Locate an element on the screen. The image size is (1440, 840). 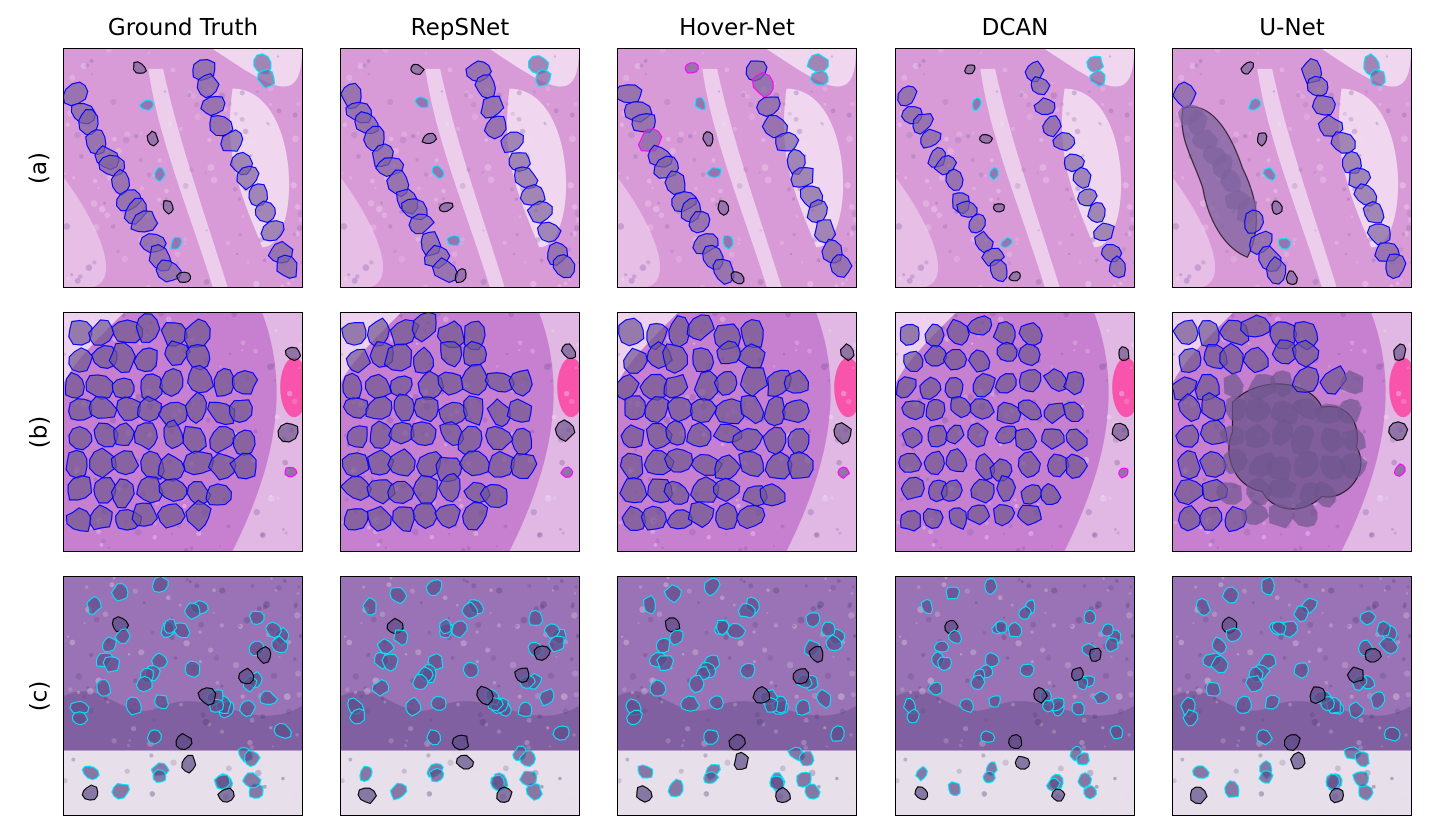
panel-a-ground-truth is located at coordinates (183, 168).